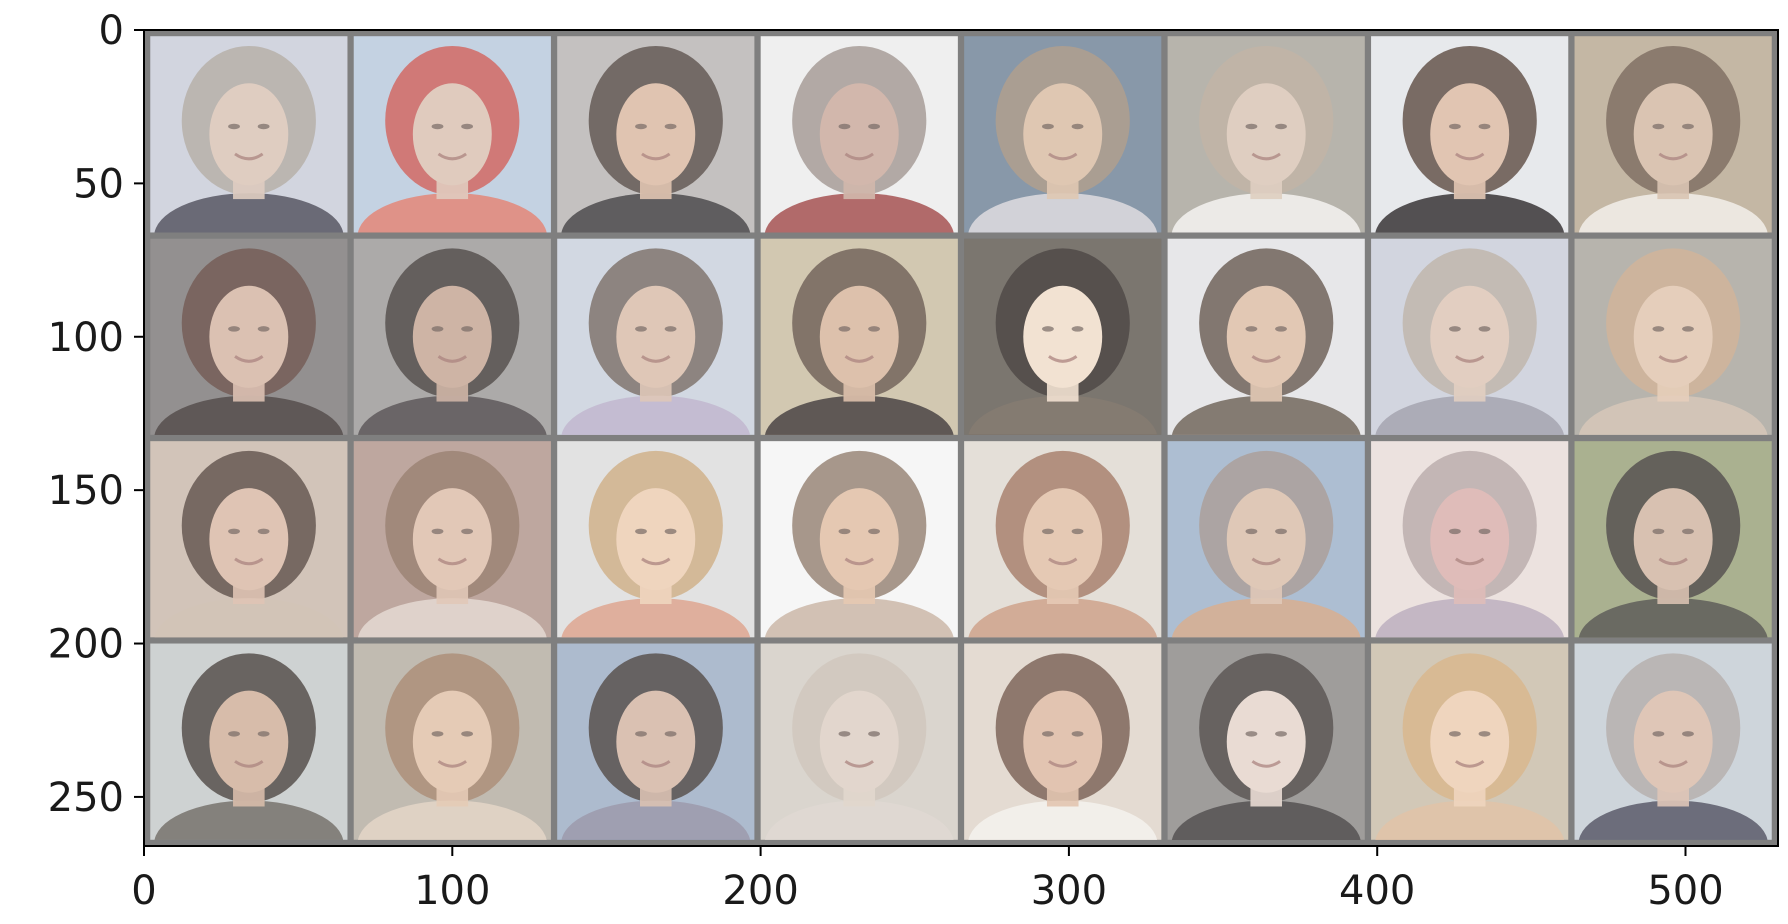 The width and height of the screenshot is (1788, 924). Describe the element at coordinates (96, 414) in the screenshot. I see `y-axis: 0 50 100 150 200 250` at that location.